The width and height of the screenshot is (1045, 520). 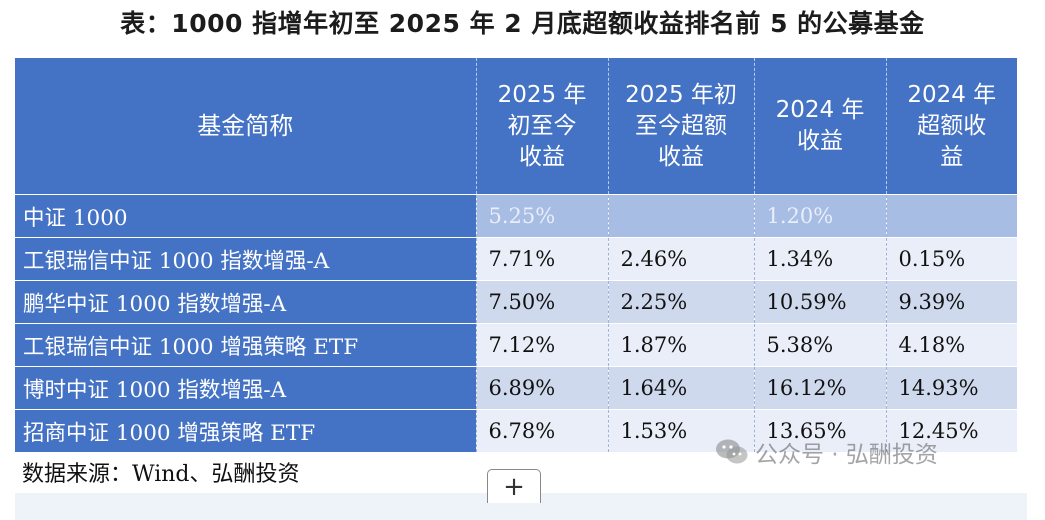 What do you see at coordinates (246, 259) in the screenshot?
I see `fund-name-cell: 工银瑞信中证 1000 指数增强-A` at bounding box center [246, 259].